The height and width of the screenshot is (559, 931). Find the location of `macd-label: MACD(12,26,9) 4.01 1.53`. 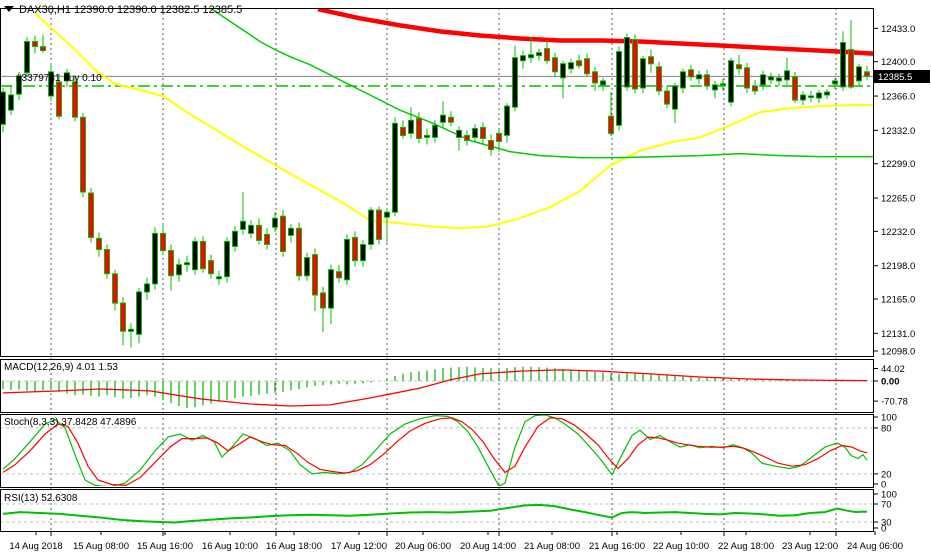

macd-label: MACD(12,26,9) 4.01 1.53 is located at coordinates (61, 367).